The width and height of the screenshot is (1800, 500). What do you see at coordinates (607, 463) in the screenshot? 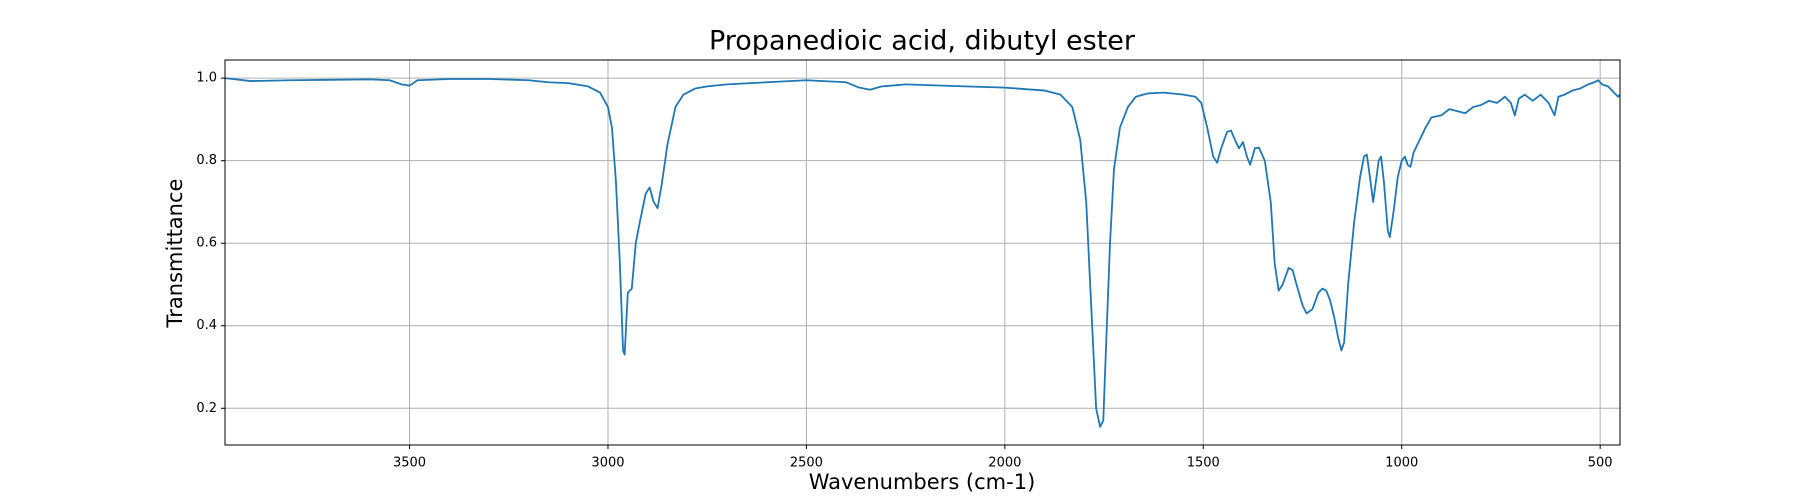
I see `x-tick-label: 3000` at bounding box center [607, 463].